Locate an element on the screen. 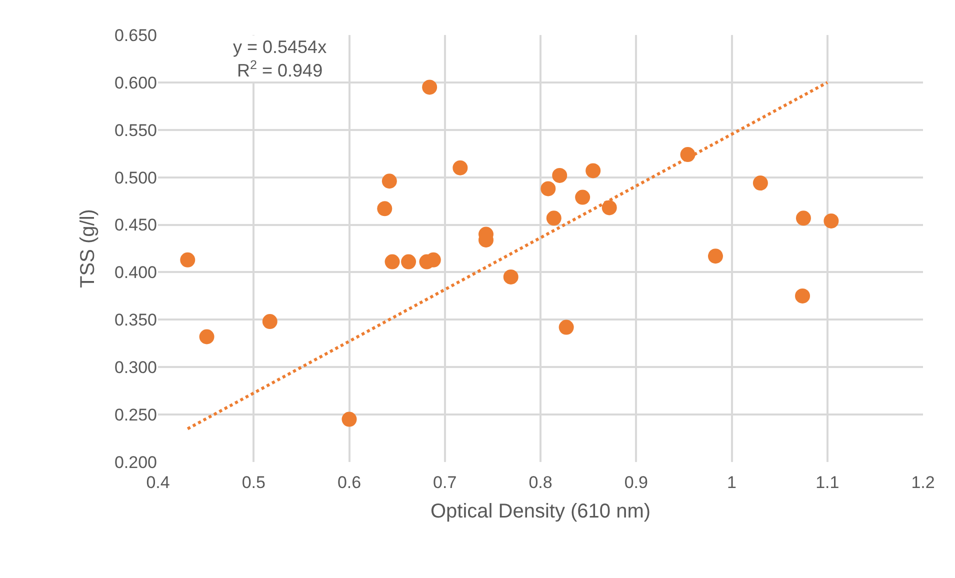  y-tick-label: 0.650 is located at coordinates (135, 35).